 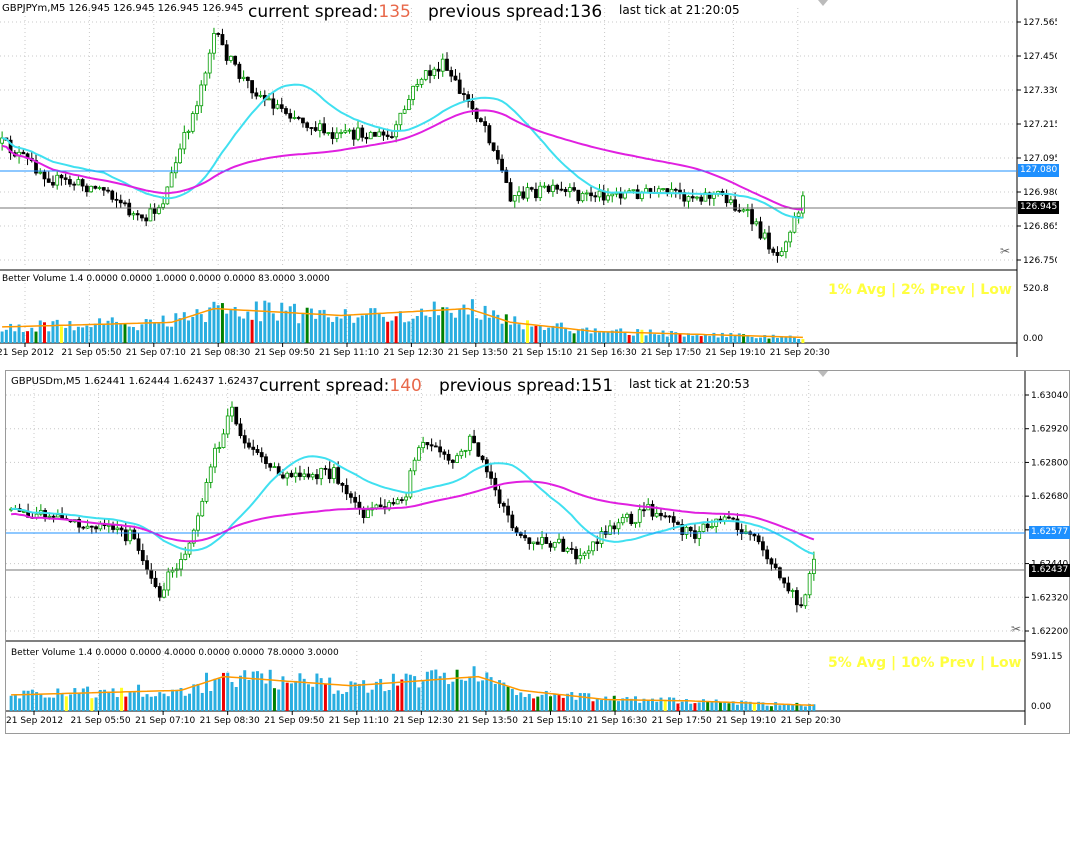 What do you see at coordinates (746, 721) in the screenshot?
I see `time-tick-label: 21 Sep 19:10` at bounding box center [746, 721].